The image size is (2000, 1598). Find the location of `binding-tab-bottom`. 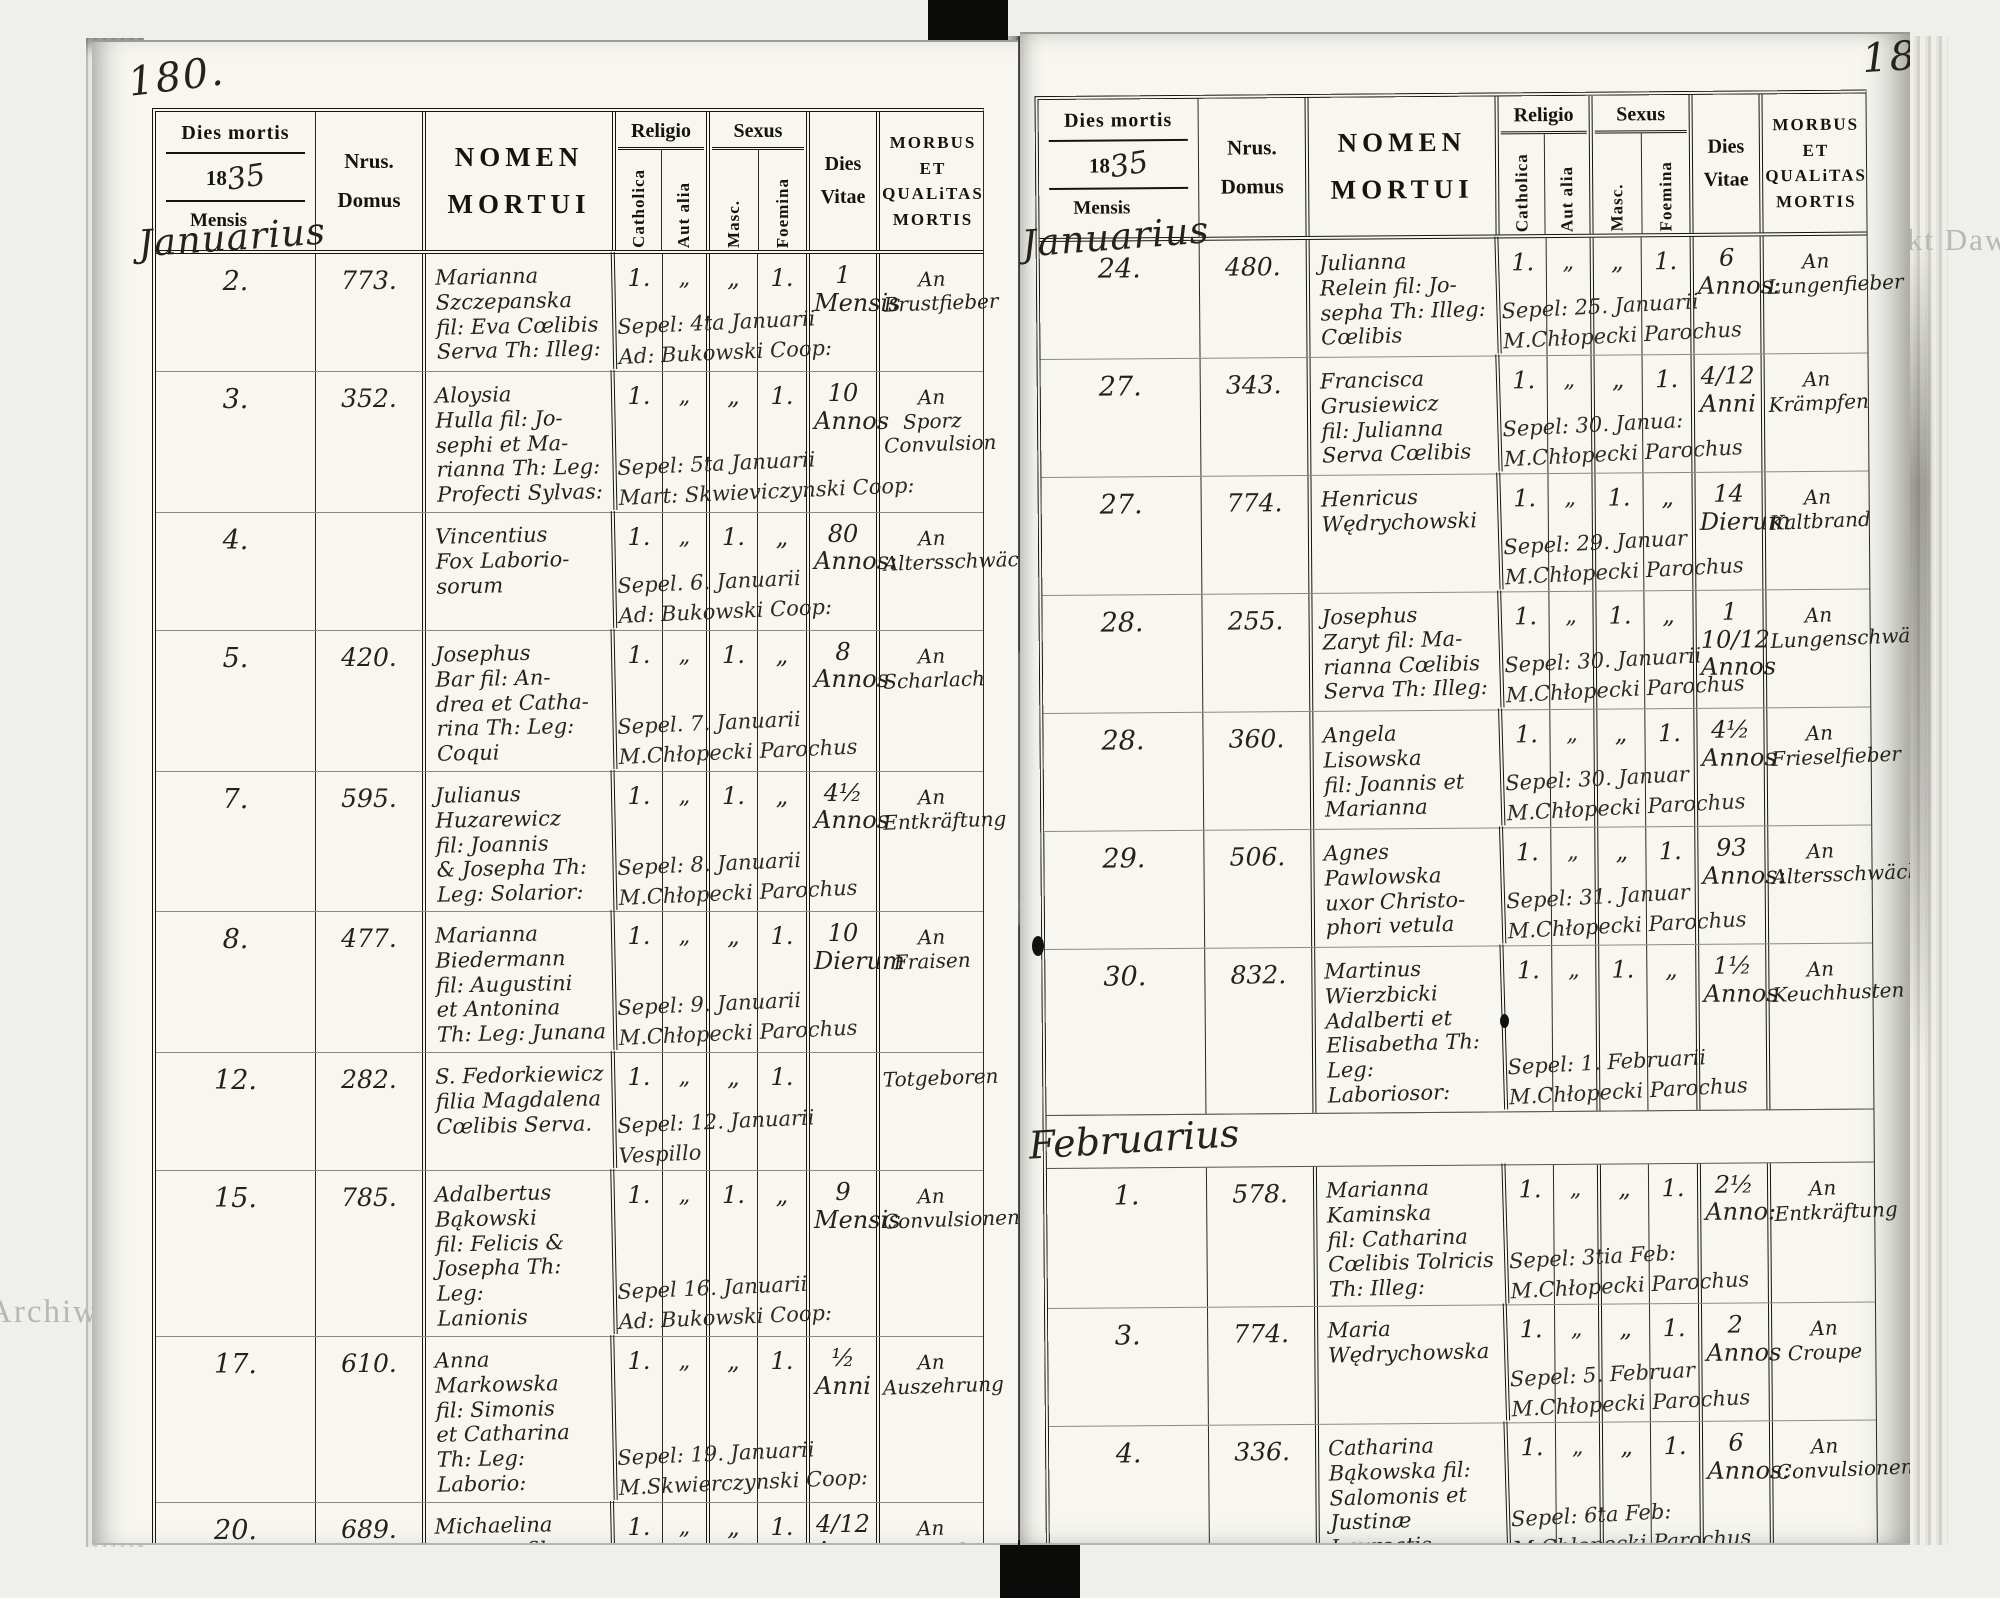

binding-tab-bottom is located at coordinates (1040, 1569).